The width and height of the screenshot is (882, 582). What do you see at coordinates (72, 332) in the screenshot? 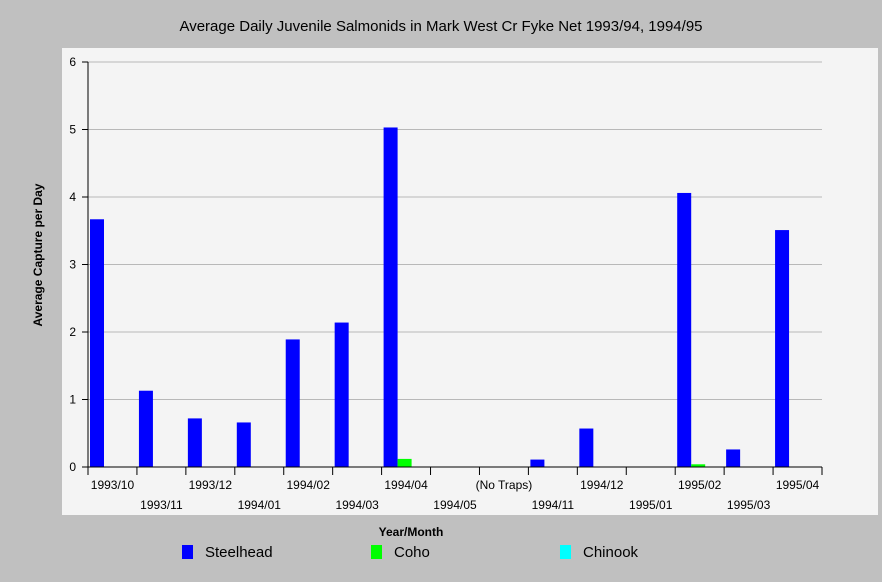
I see `y-tick-label: 2` at bounding box center [72, 332].